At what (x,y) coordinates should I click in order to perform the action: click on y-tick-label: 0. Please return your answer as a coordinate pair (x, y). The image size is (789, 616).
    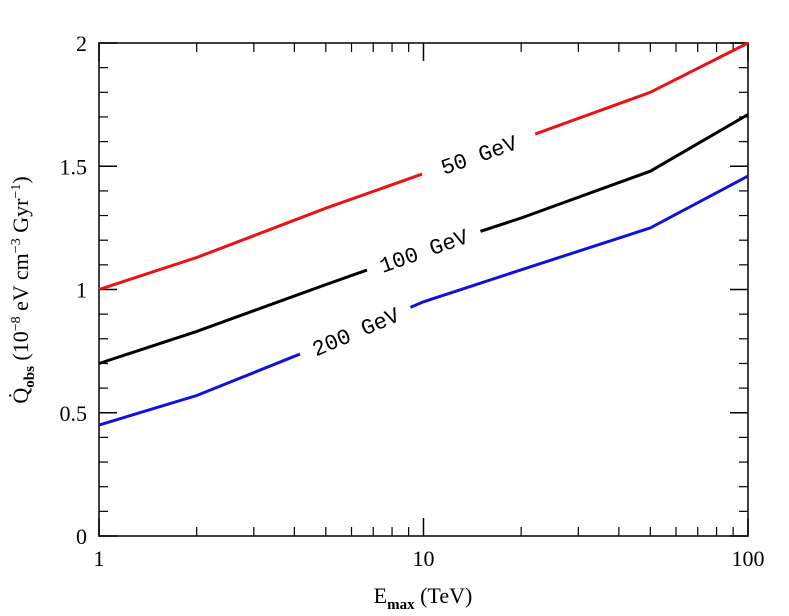
    Looking at the image, I should click on (81, 536).